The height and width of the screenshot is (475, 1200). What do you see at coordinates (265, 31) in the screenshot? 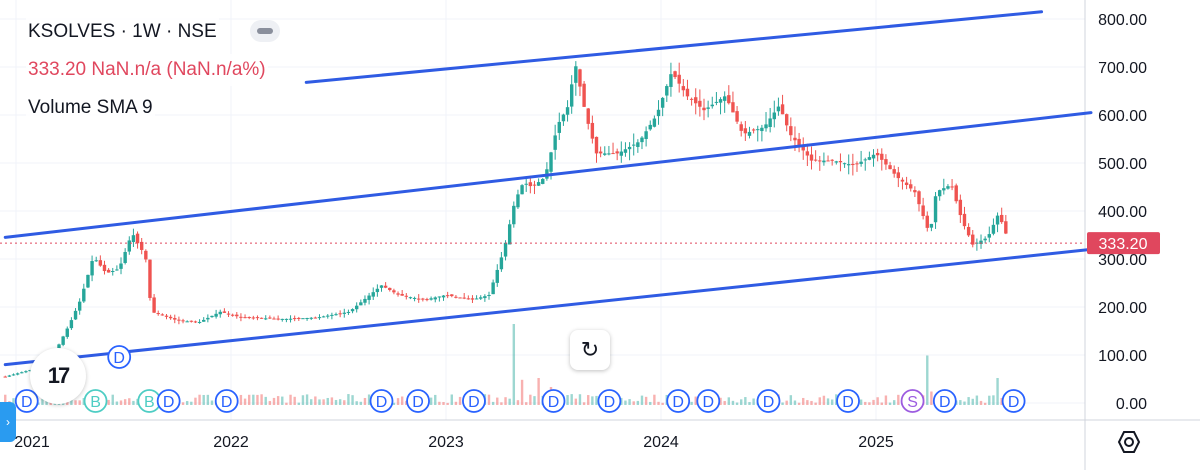
I see `eye-hide-icon` at bounding box center [265, 31].